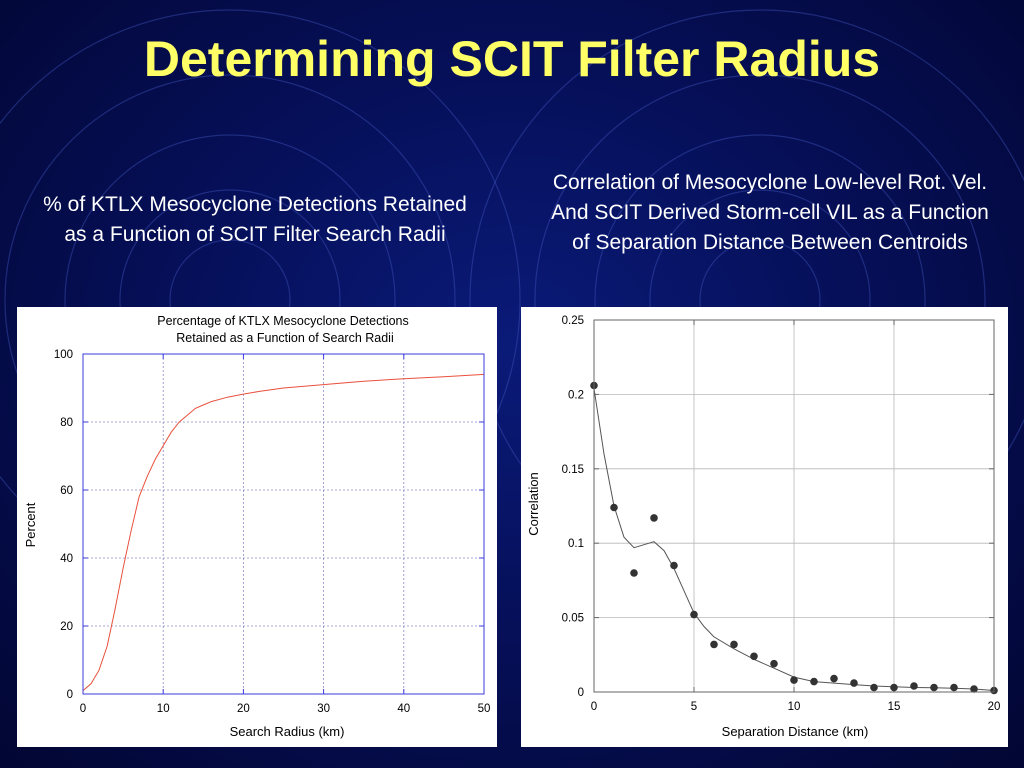 This screenshot has width=1024, height=768. Describe the element at coordinates (533, 504) in the screenshot. I see `right-chart-y-axis-label: Correlation` at that location.